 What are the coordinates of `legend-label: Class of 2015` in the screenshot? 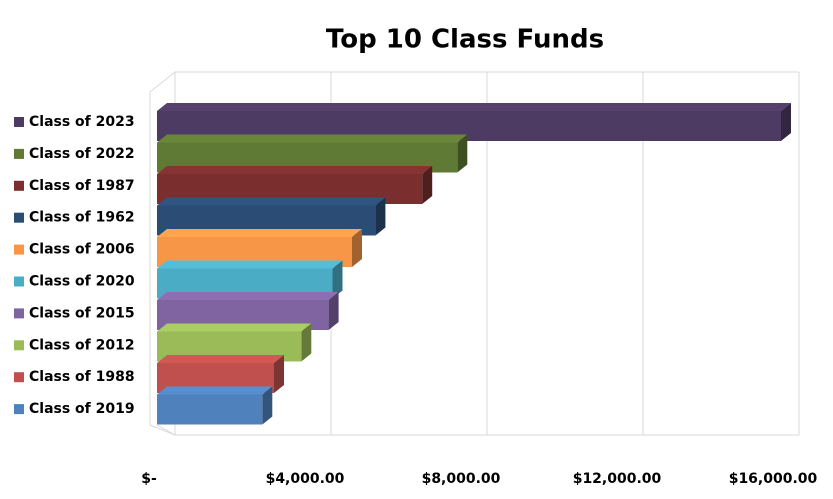 It's located at (82, 313).